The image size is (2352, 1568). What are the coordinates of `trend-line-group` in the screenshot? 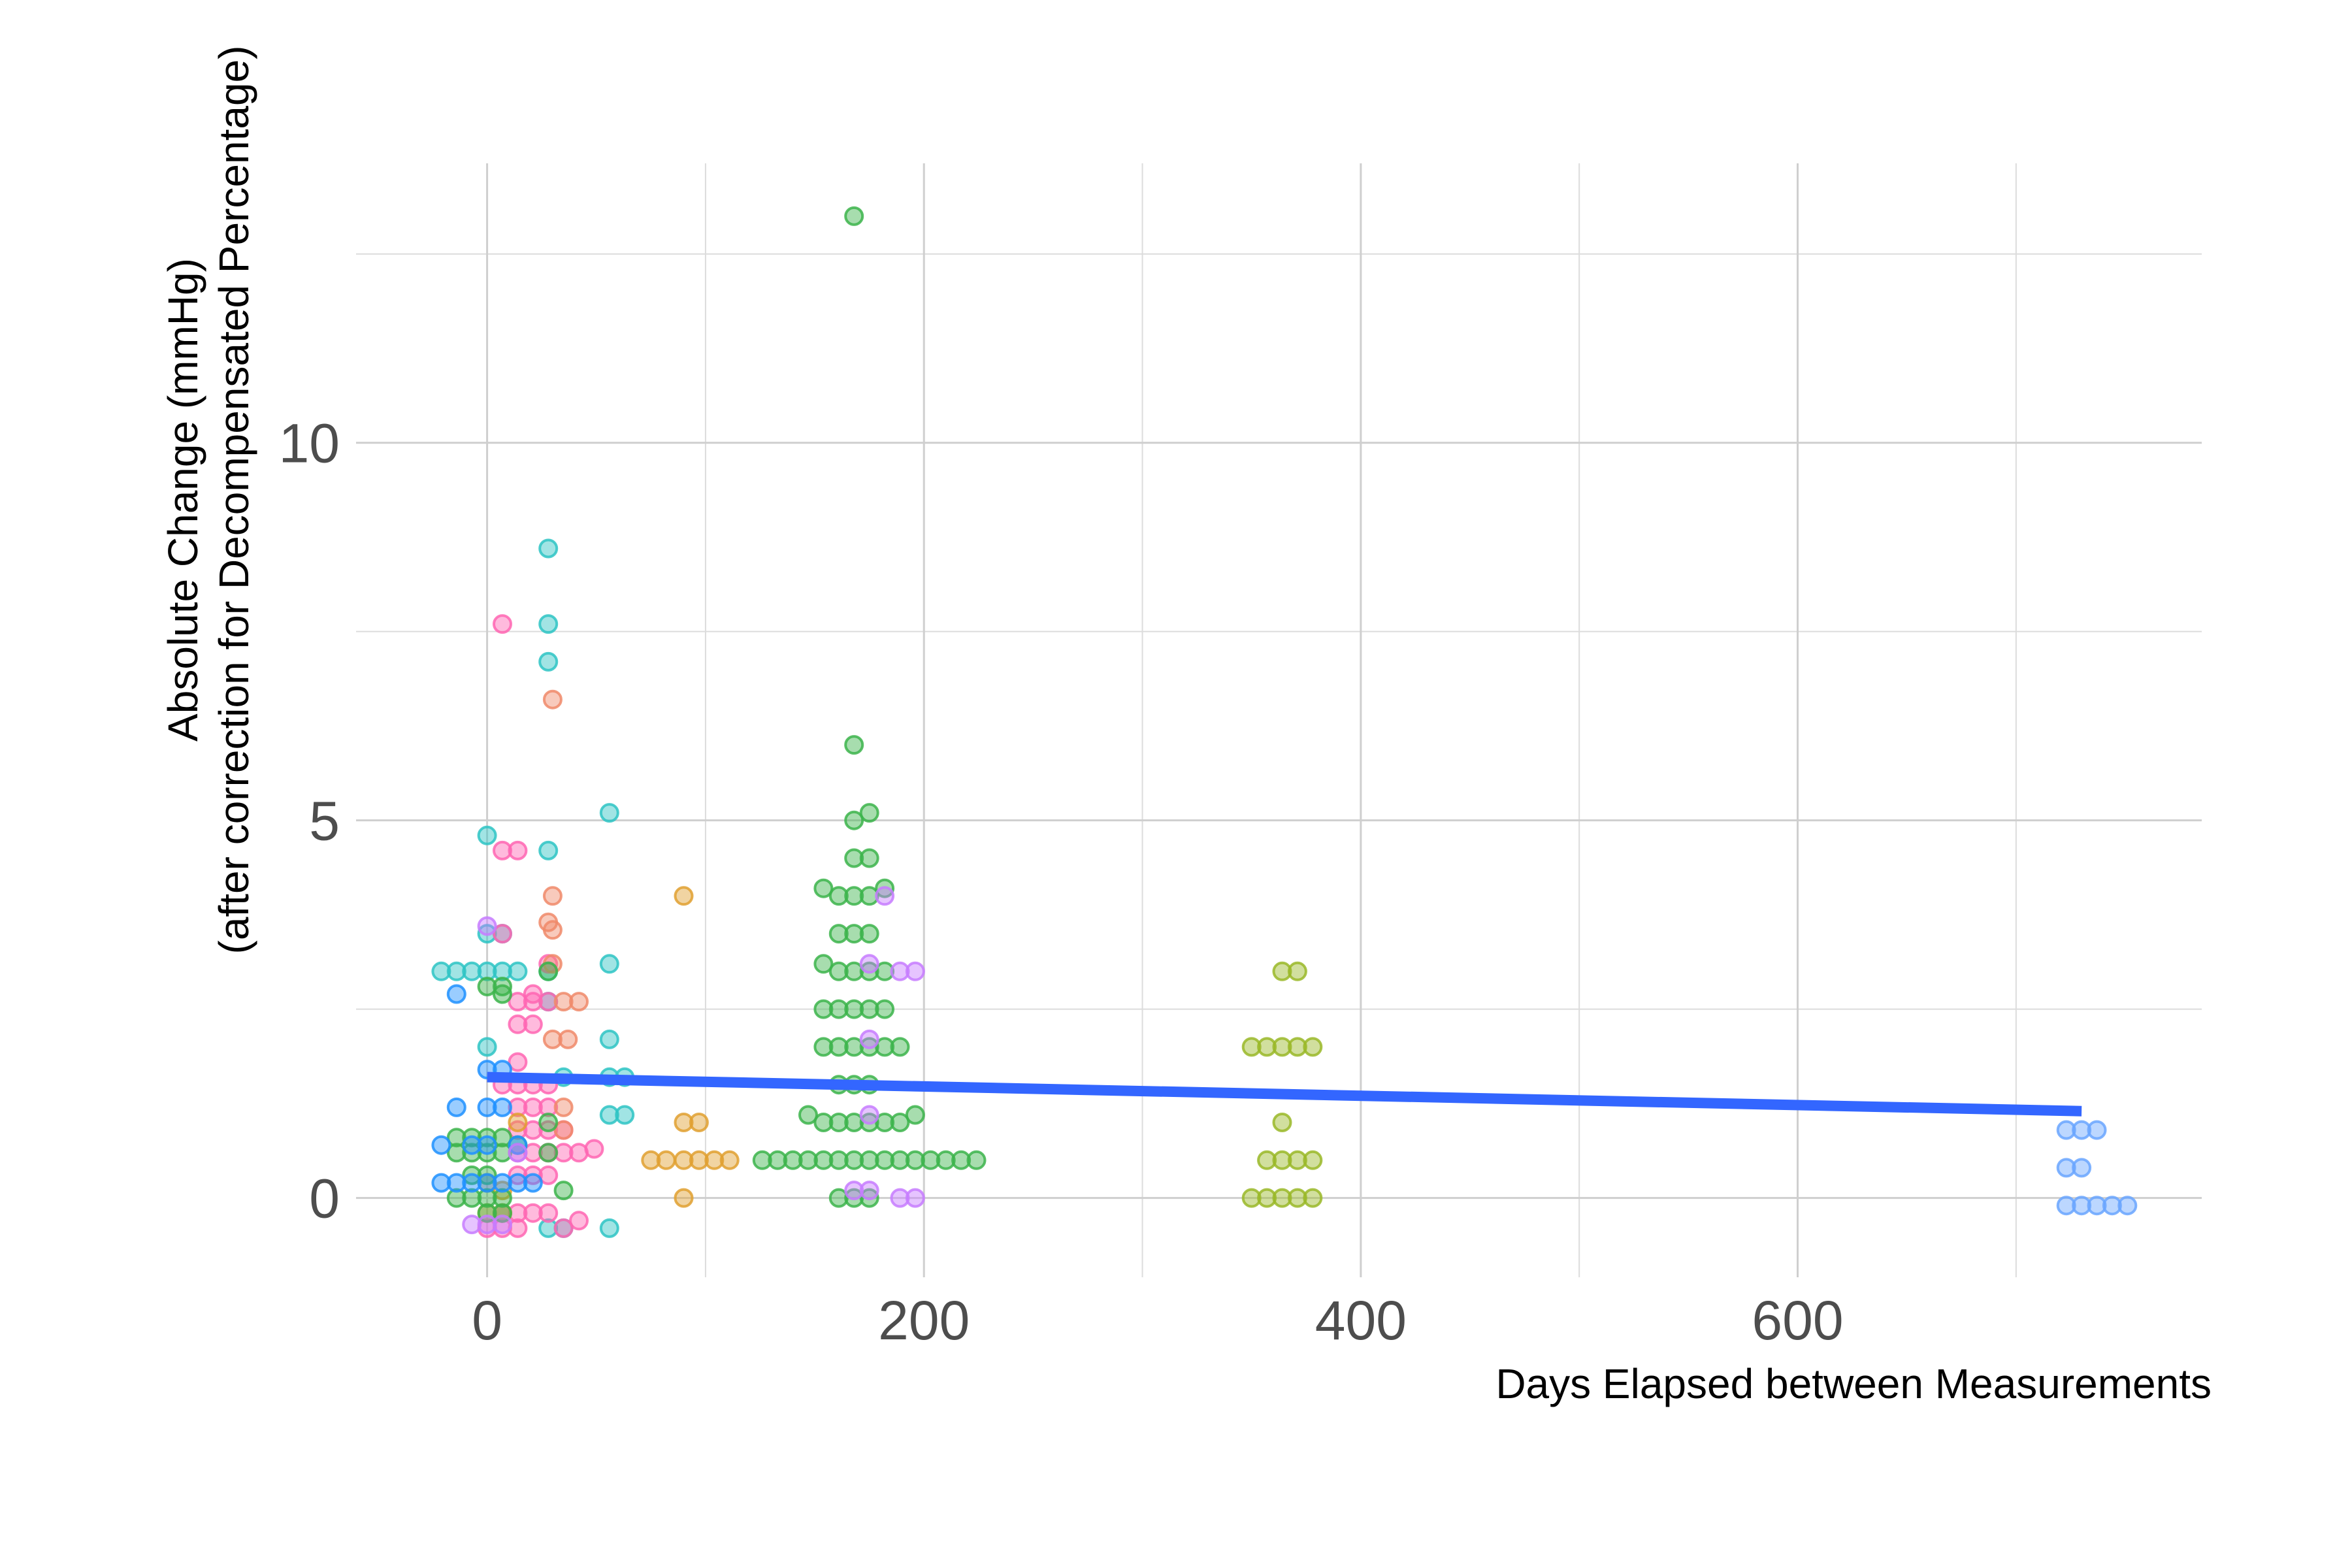 It's located at (1284, 1094).